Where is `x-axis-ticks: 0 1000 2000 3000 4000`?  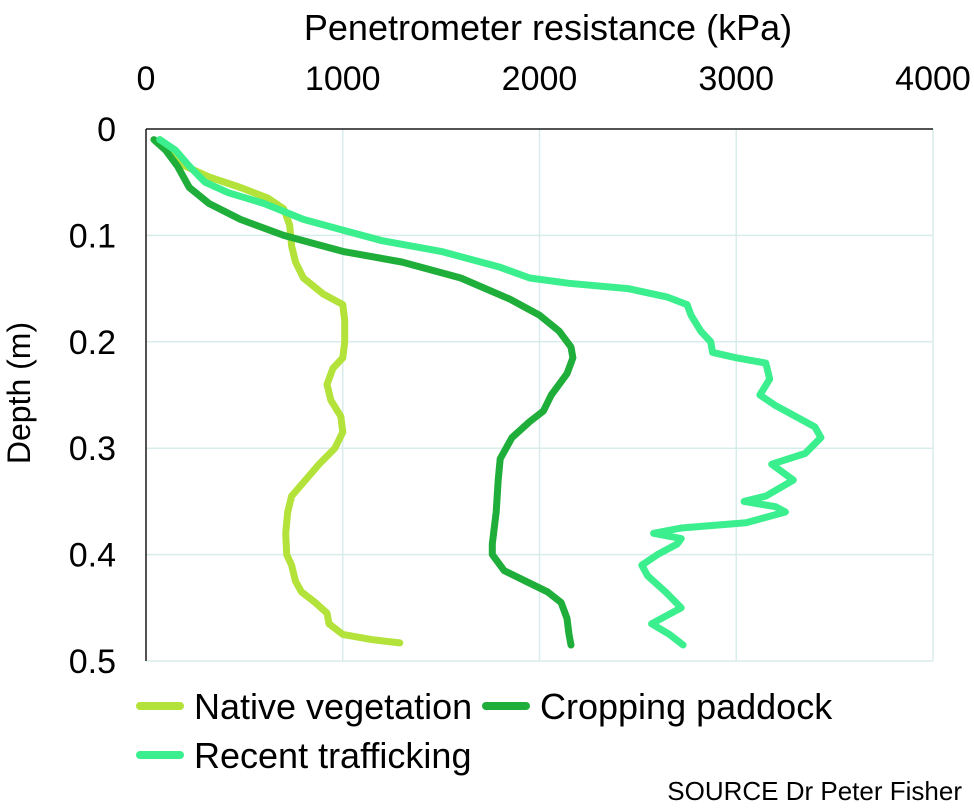 x-axis-ticks: 0 1000 2000 3000 4000 is located at coordinates (554, 79).